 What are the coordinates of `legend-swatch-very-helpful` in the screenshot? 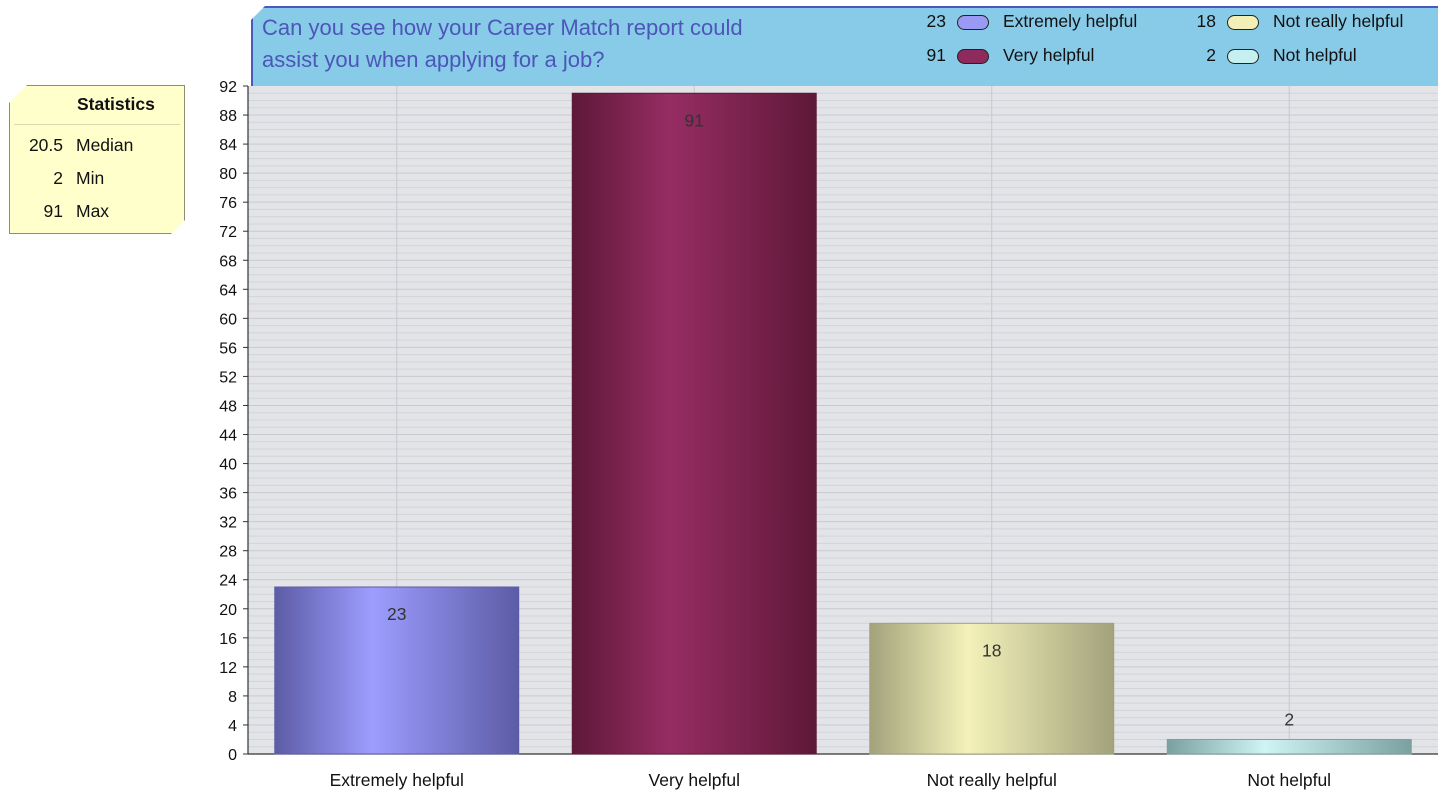 It's located at (973, 56).